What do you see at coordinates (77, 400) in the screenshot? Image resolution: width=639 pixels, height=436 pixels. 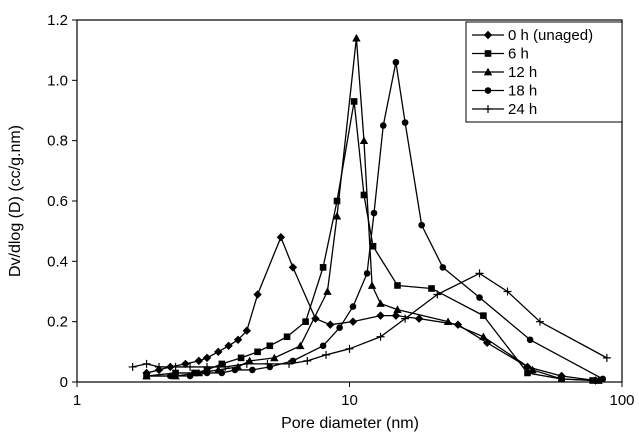 I see `x-tick-label: 1` at bounding box center [77, 400].